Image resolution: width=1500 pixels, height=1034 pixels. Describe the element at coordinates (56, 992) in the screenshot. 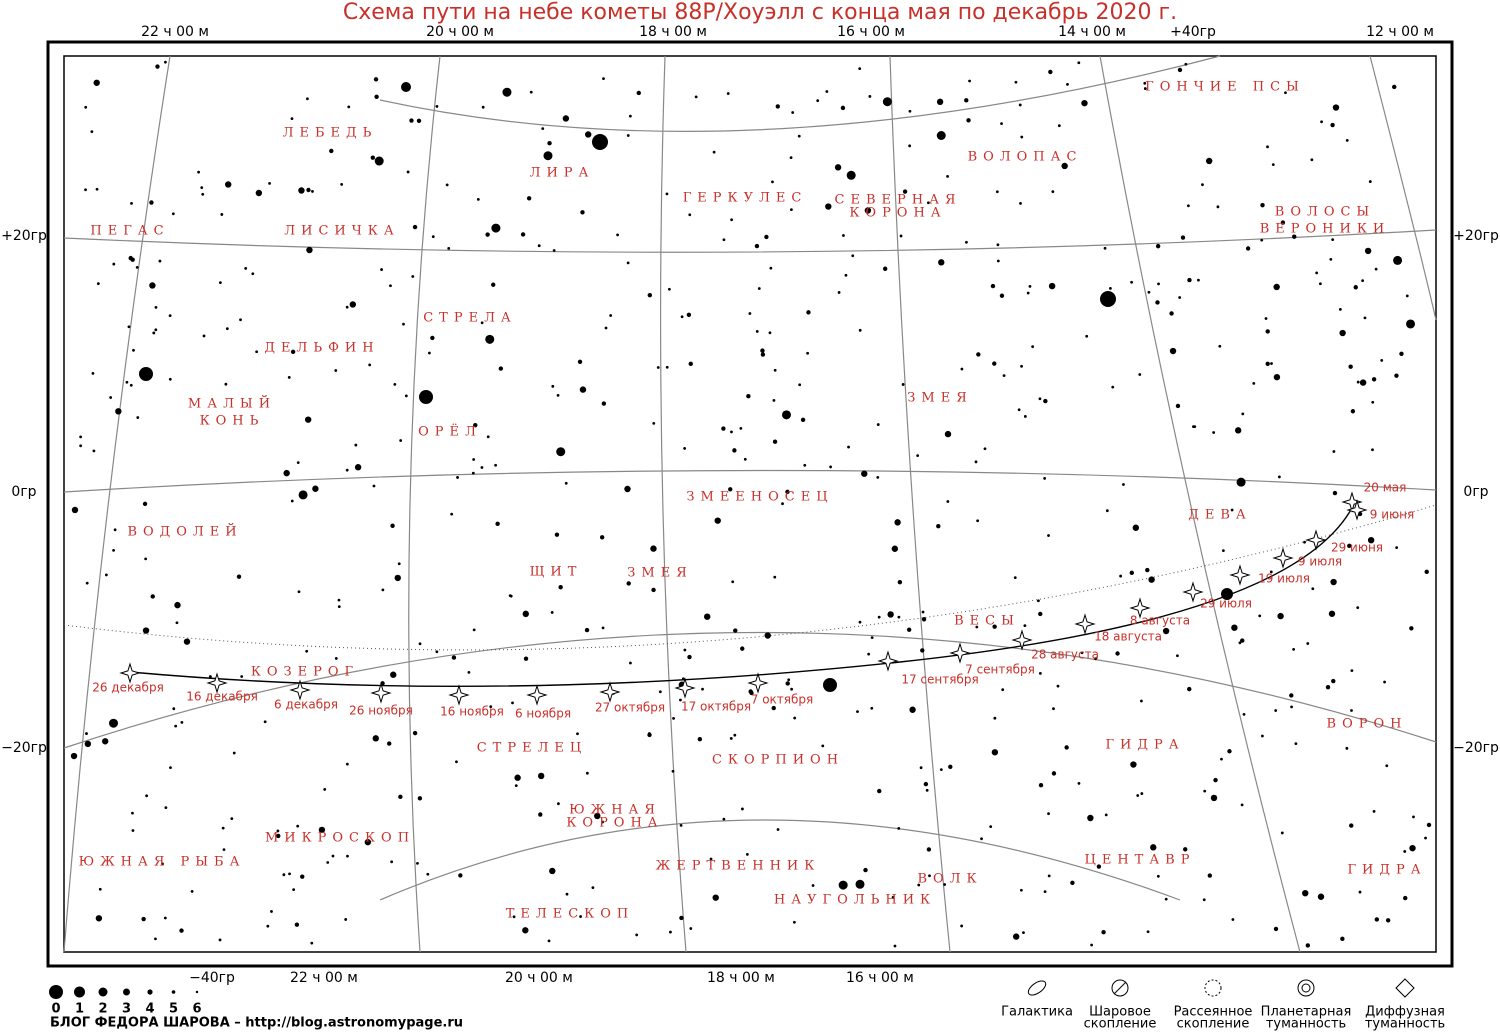

I see `magnitude-dot` at that location.